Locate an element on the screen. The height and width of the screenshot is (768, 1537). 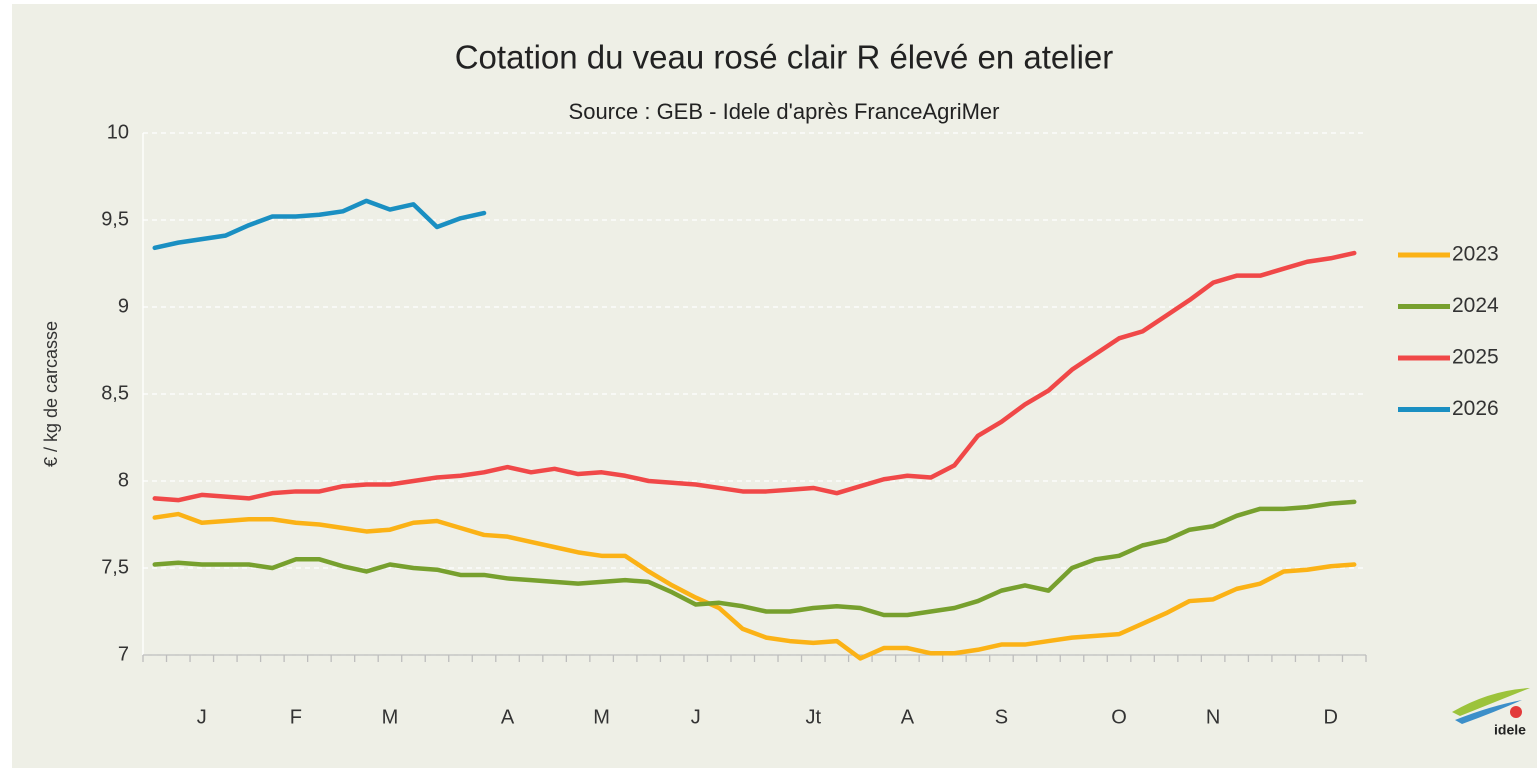
x-tick-label: N is located at coordinates (1213, 717).